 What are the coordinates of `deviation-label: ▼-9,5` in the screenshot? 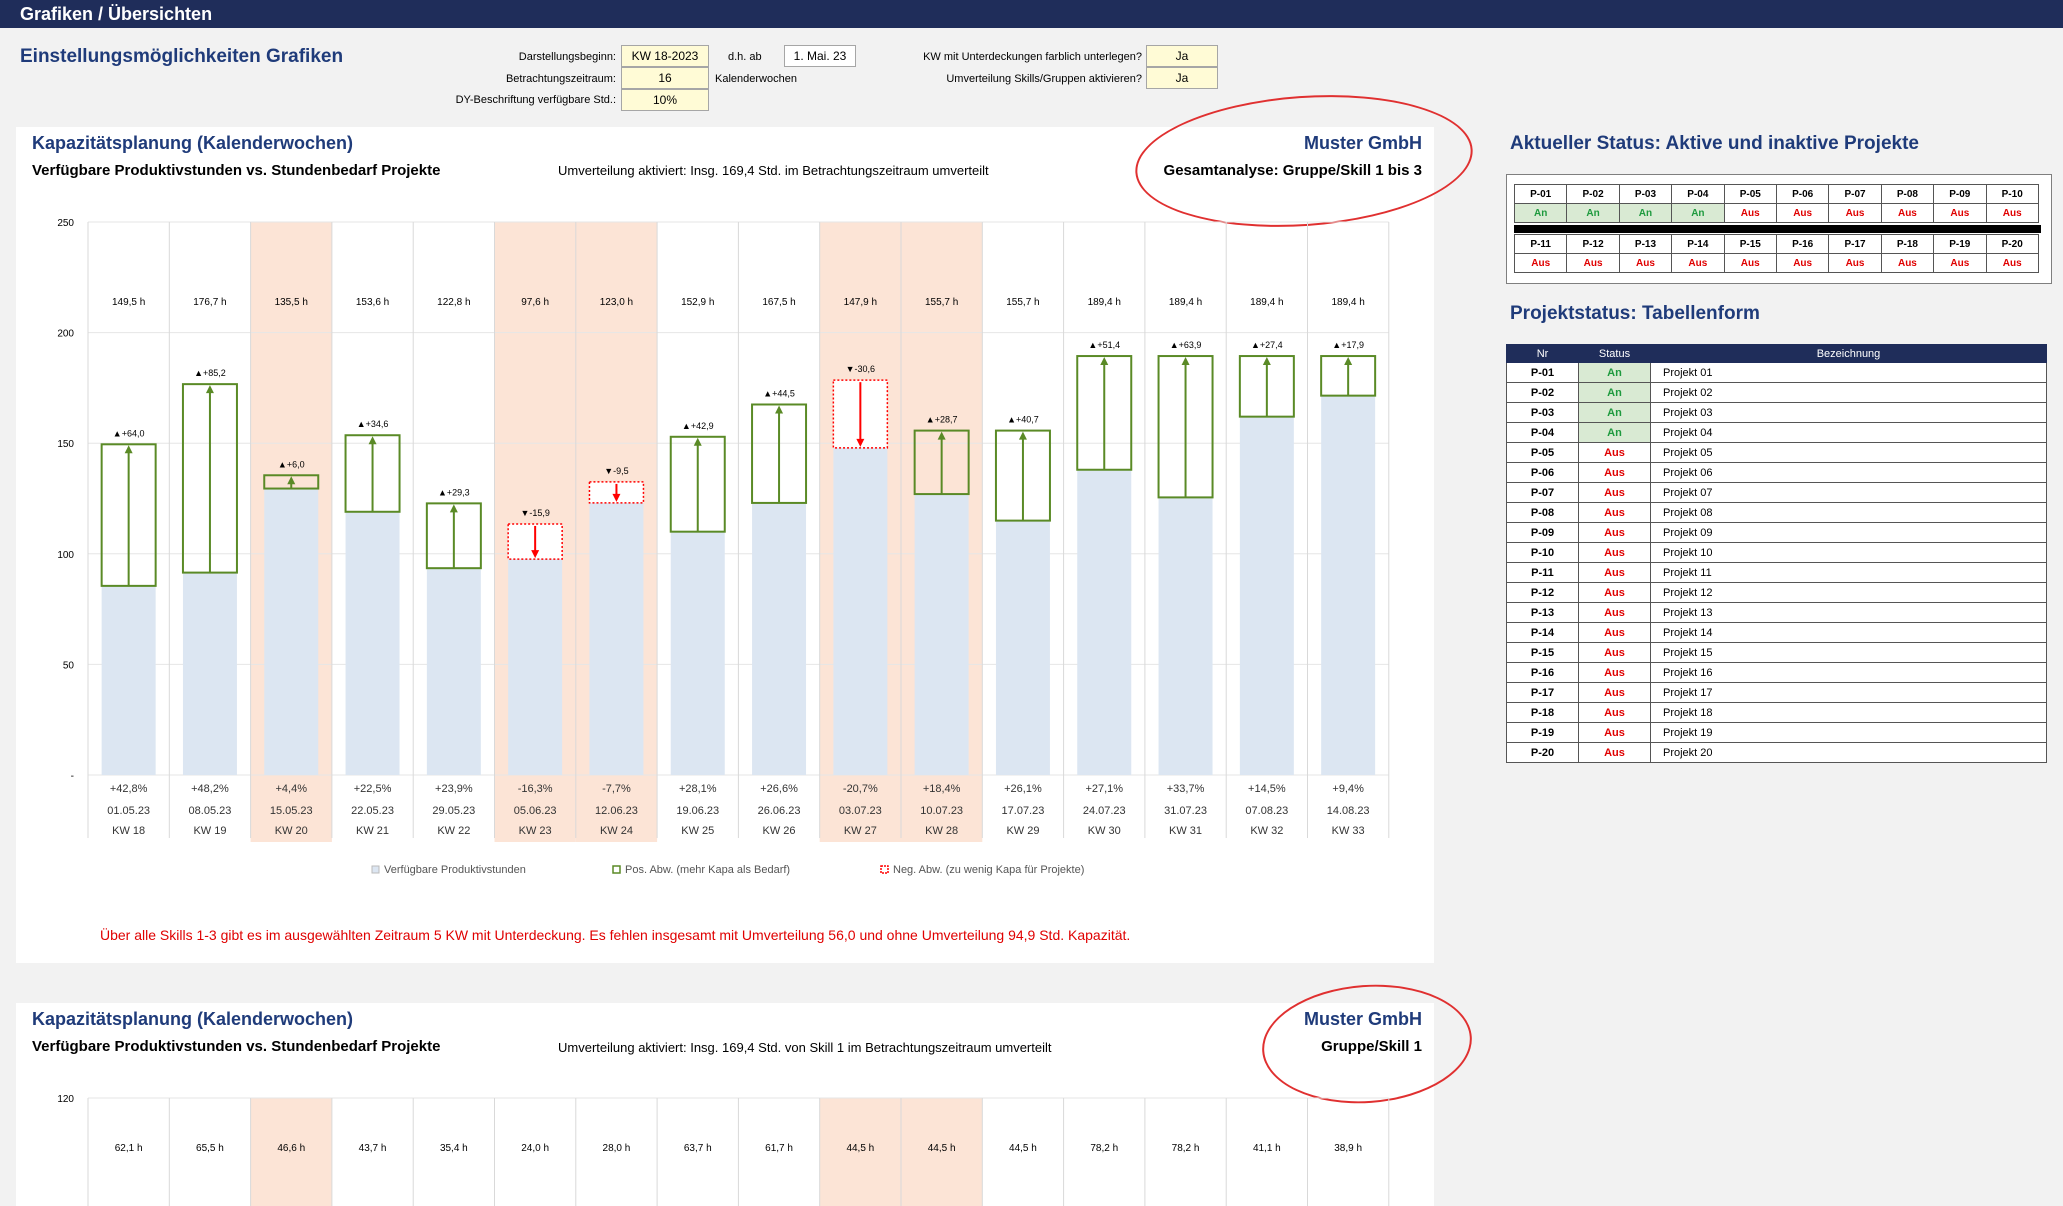 It's located at (616, 471).